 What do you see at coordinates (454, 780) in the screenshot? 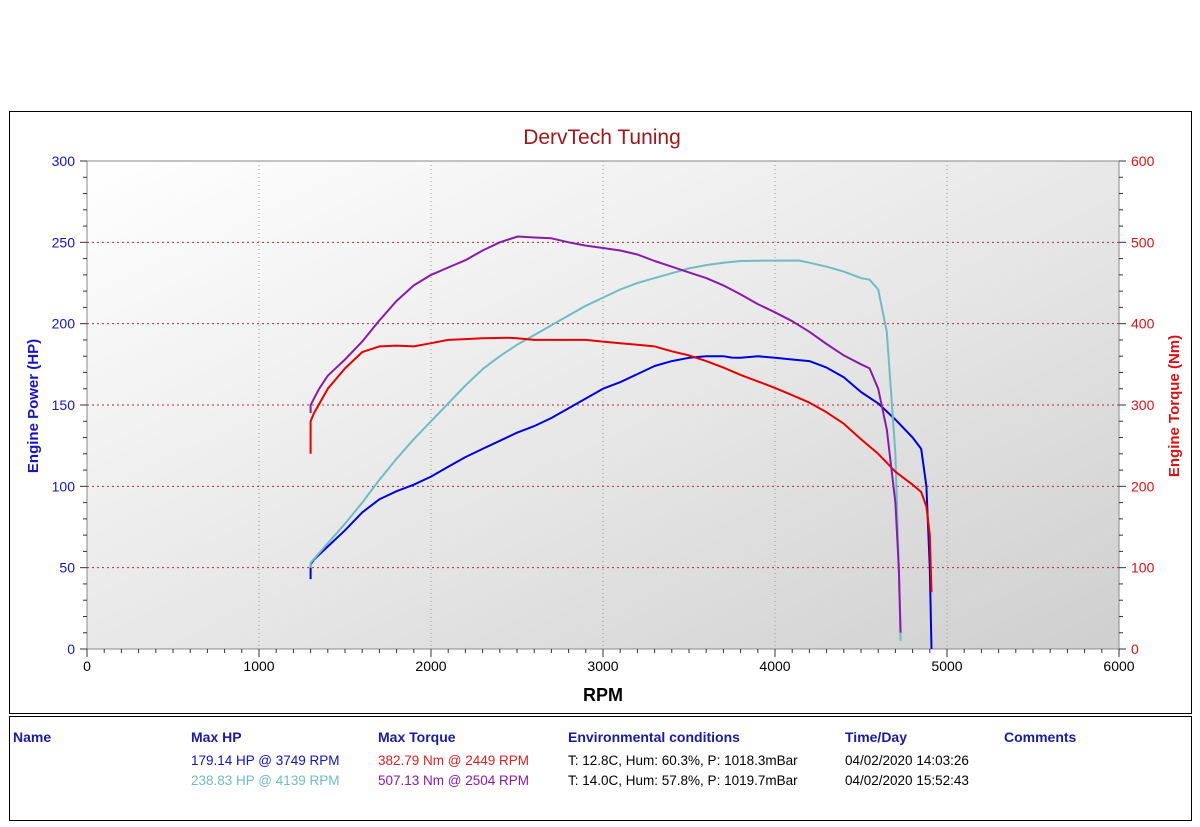
I see `run2-max-torque: 507.13 Nm @ 2504 RPM` at bounding box center [454, 780].